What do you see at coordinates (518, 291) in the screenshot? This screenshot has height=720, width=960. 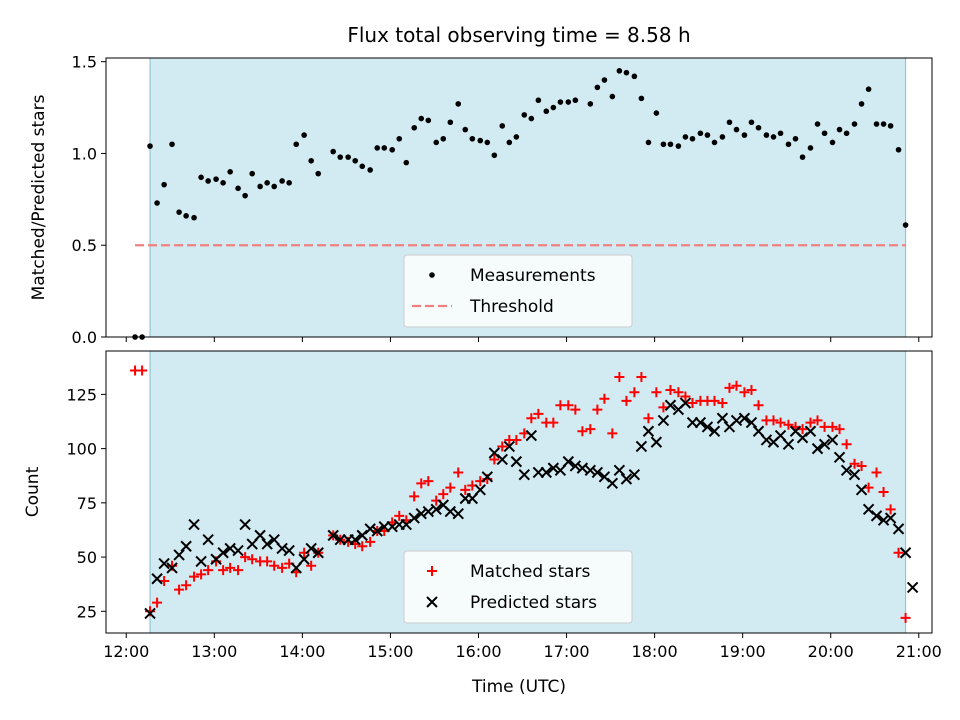 I see `legend: Measurements Threshold` at bounding box center [518, 291].